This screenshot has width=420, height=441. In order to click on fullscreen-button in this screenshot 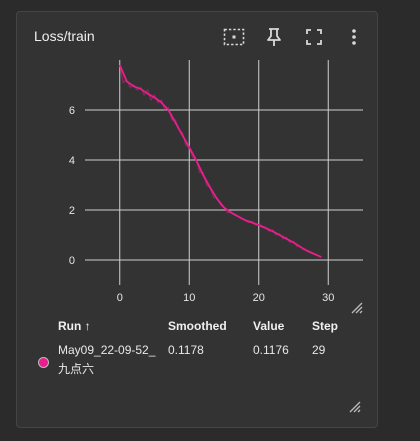, I will do `click(314, 37)`.